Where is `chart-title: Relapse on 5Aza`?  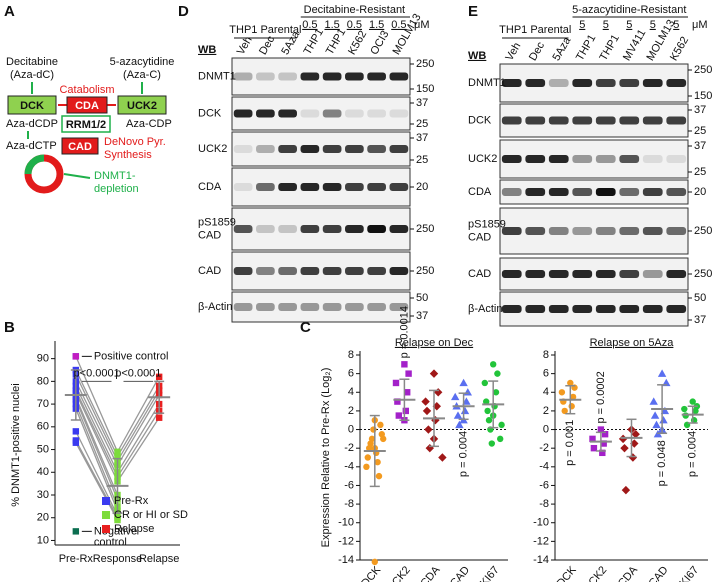
chart-title: Relapse on 5Aza is located at coordinates (632, 343).